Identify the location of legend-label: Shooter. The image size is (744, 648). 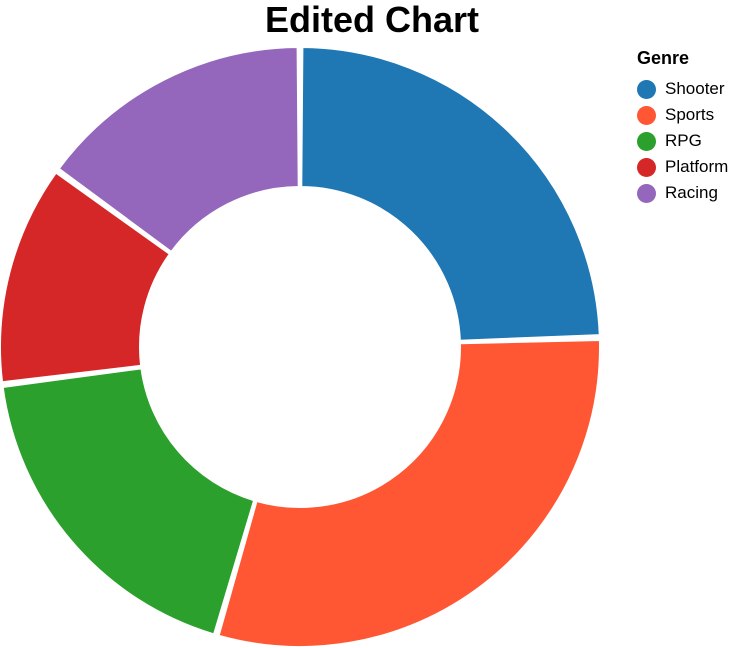
(695, 88).